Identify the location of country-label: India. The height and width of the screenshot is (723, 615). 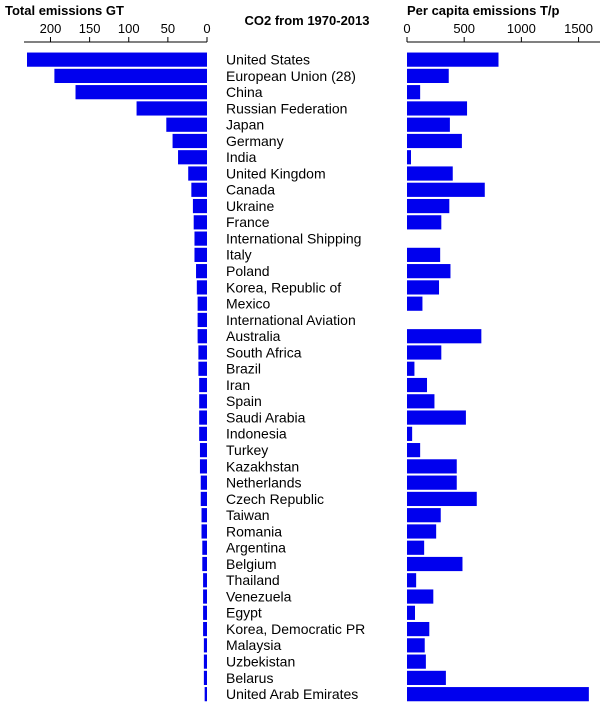
(241, 157).